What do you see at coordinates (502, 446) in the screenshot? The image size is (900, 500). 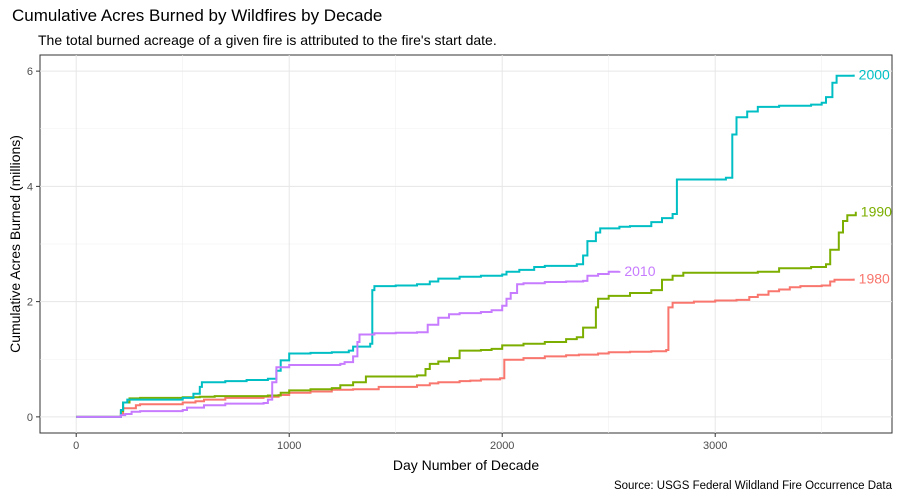 I see `x-tick-label: 2000` at bounding box center [502, 446].